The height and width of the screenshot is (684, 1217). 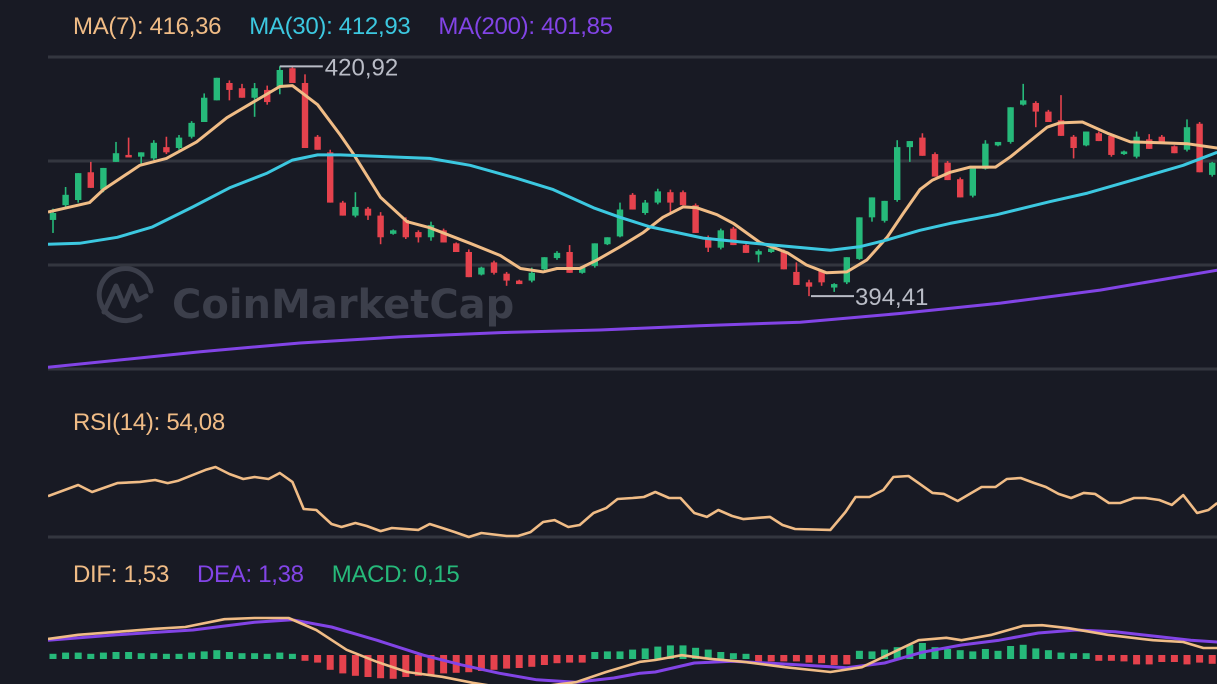 I want to click on ma30-line, so click(x=632, y=201).